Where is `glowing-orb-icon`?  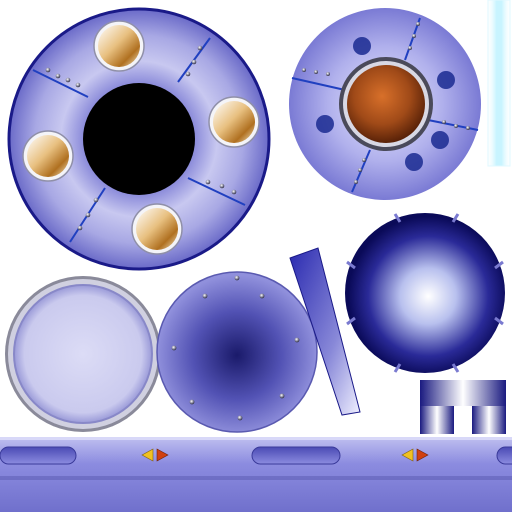
glowing-orb-icon is located at coordinates (425, 293).